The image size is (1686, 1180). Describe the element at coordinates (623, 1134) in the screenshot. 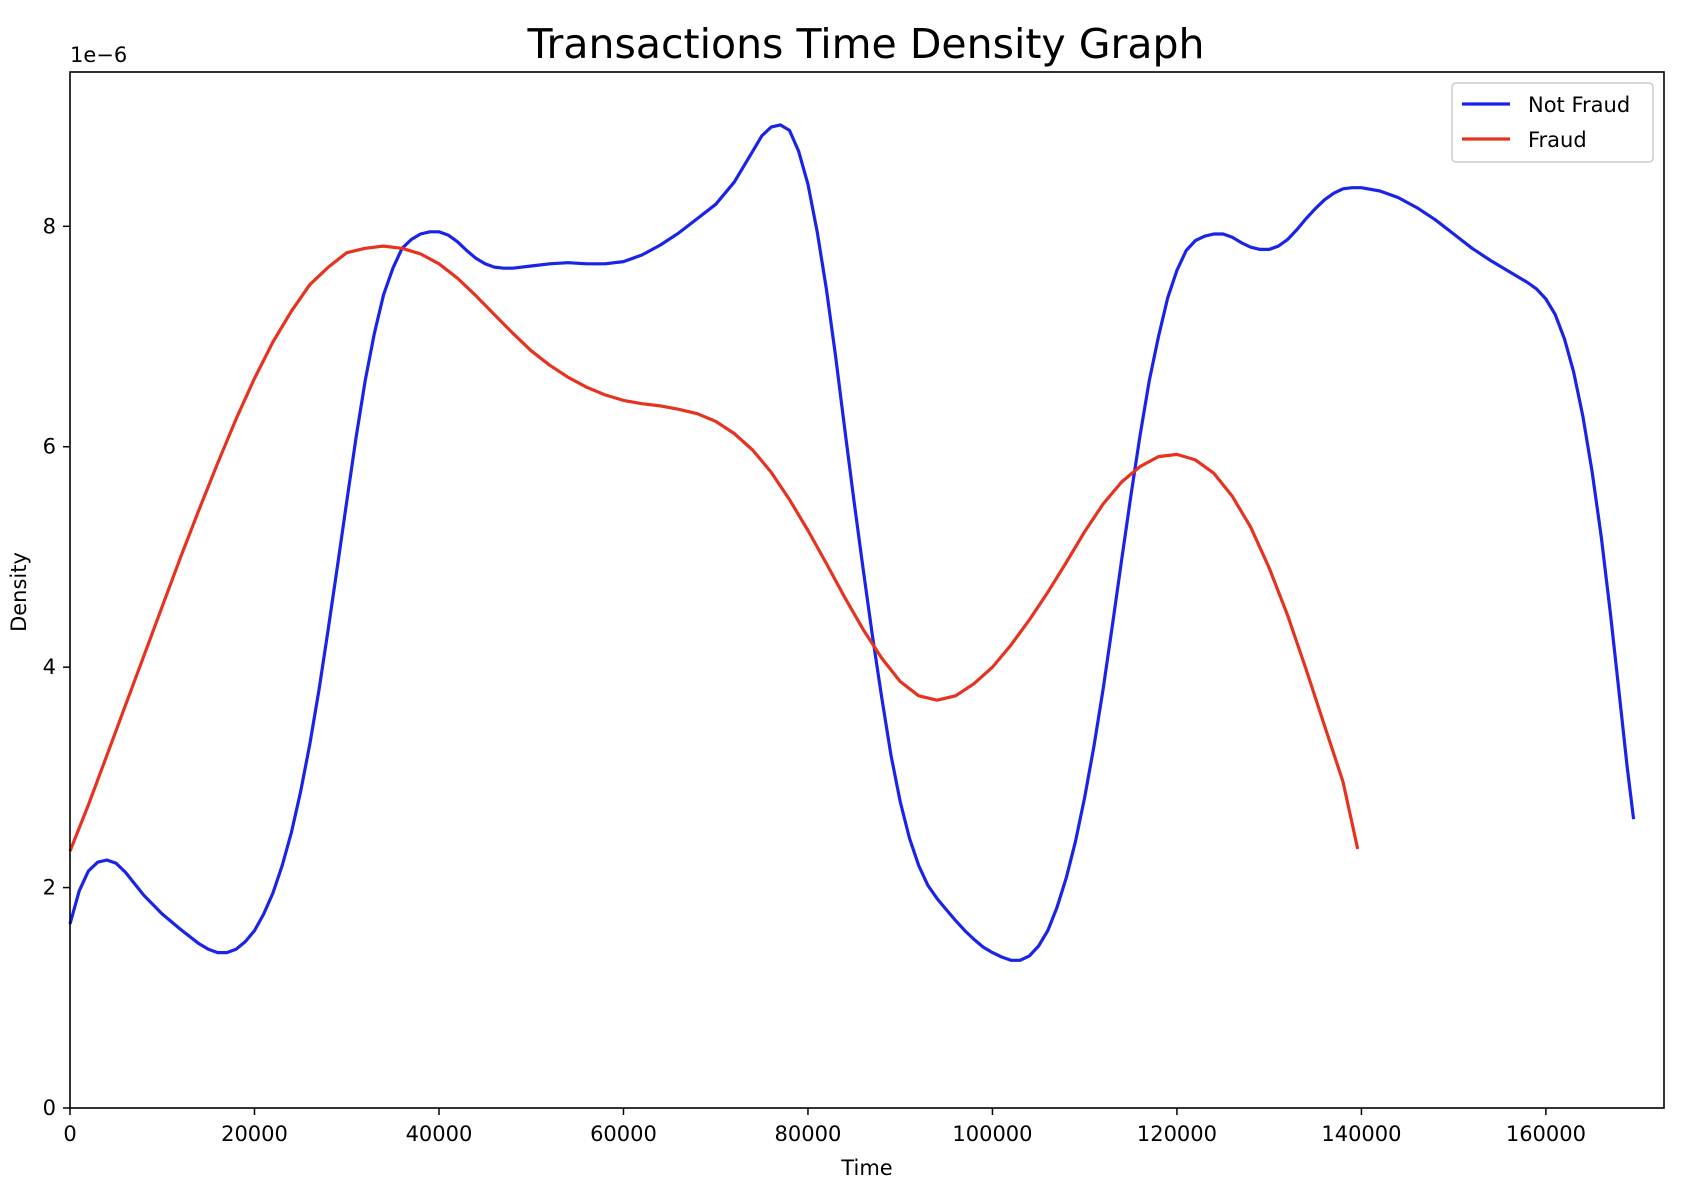

I see `x-tick-label: 60000` at that location.